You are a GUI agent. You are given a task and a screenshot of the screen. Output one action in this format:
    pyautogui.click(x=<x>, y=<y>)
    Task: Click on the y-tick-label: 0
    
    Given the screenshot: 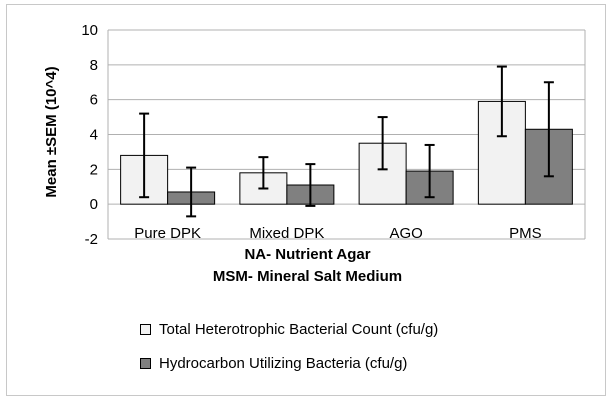 What is the action you would take?
    pyautogui.click(x=94, y=204)
    